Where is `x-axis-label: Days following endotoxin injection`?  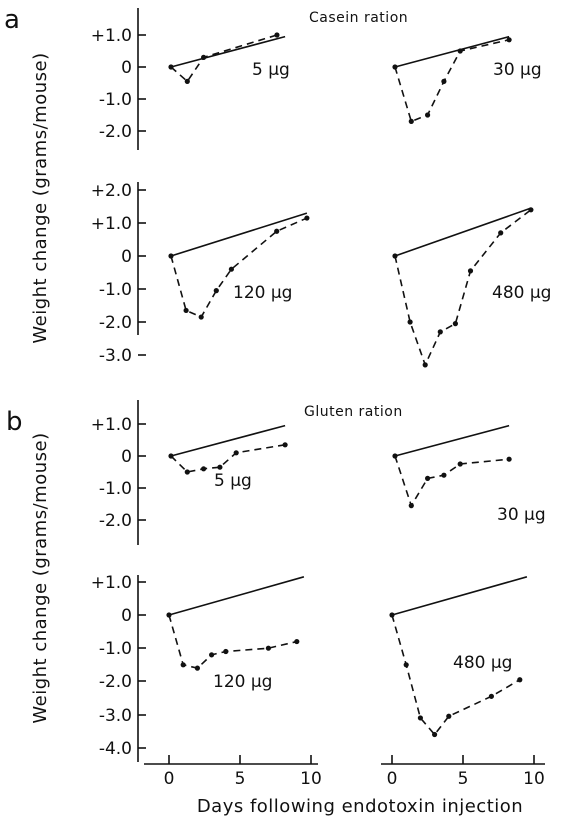
x-axis-label: Days following endotoxin injection is located at coordinates (360, 806).